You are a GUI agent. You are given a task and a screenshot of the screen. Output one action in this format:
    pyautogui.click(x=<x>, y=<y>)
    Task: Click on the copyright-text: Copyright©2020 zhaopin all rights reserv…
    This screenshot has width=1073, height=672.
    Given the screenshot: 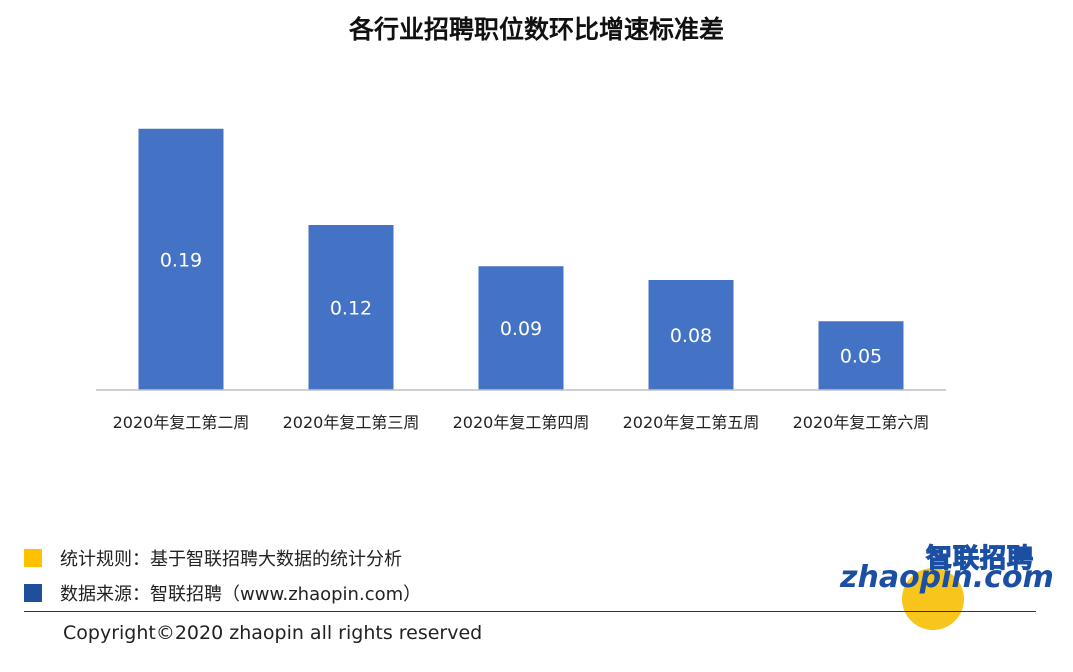 What is the action you would take?
    pyautogui.click(x=273, y=633)
    